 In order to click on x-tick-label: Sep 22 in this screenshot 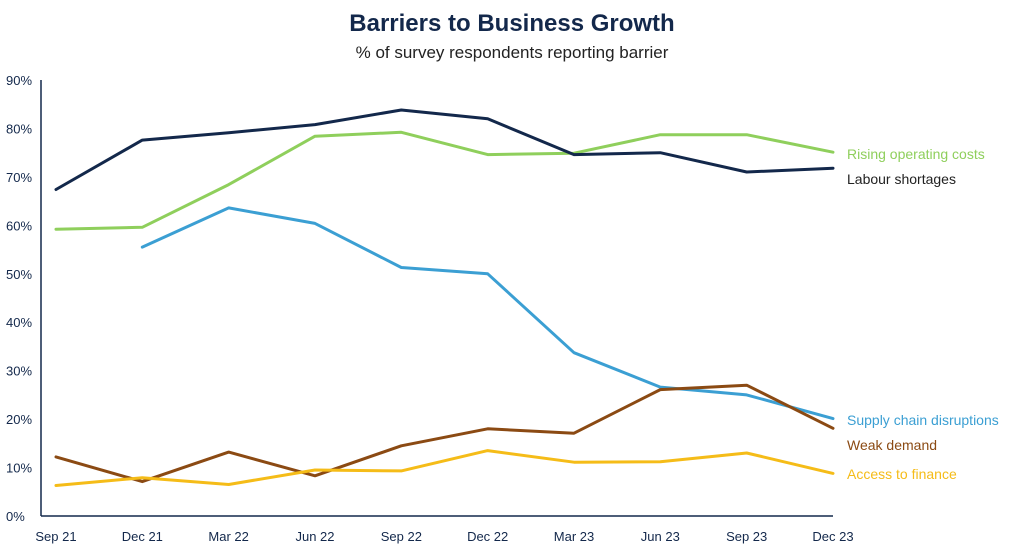, I will do `click(401, 536)`.